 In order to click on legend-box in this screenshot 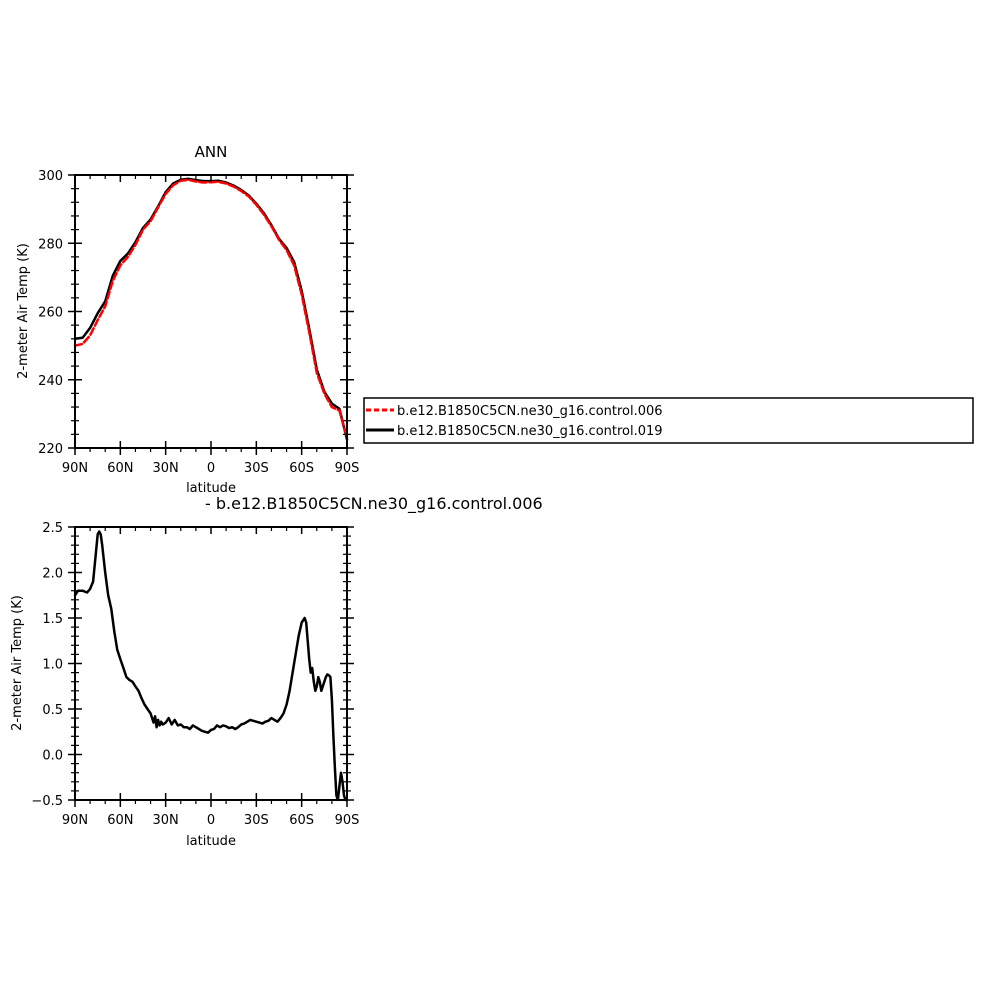, I will do `click(668, 420)`.